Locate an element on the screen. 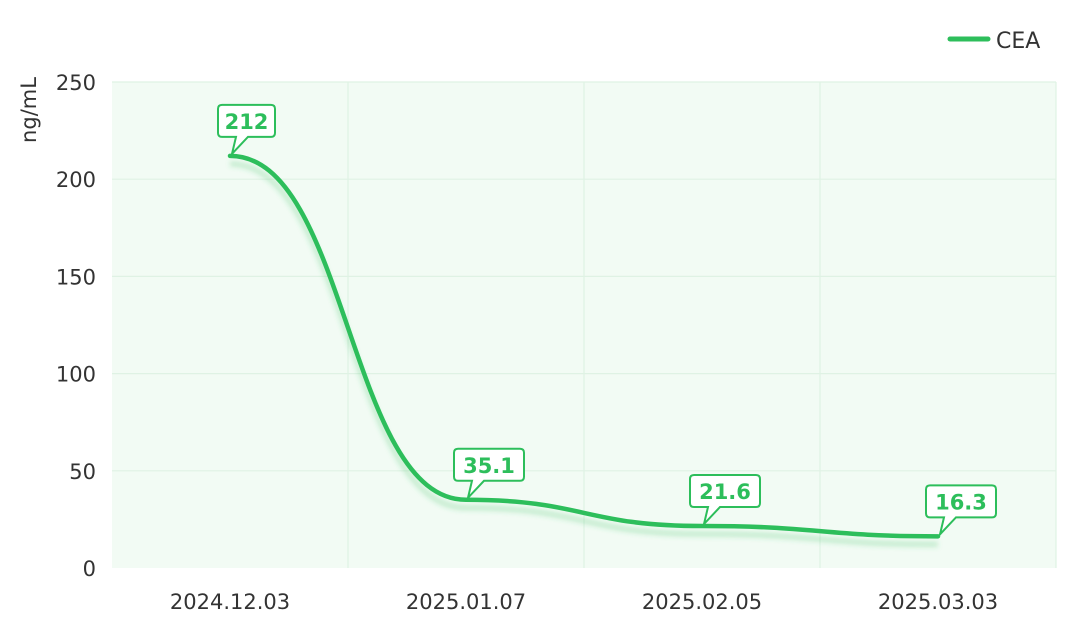  y-axis: 0 50 100 150 200 250 is located at coordinates (76, 326).